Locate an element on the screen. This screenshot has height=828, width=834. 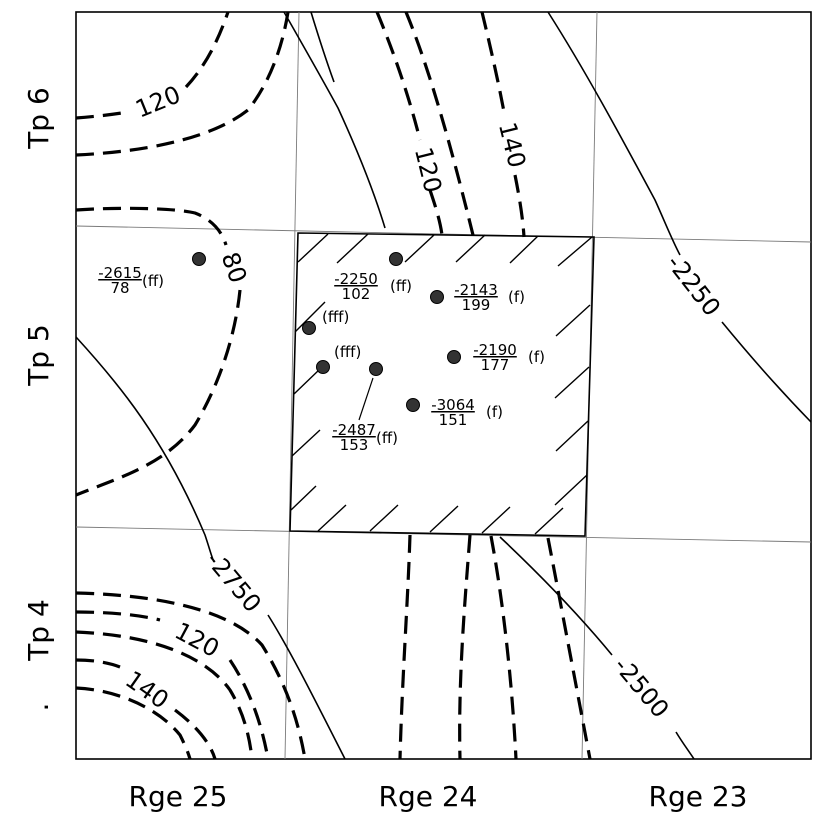
hatched-area-outline is located at coordinates (442, 384).